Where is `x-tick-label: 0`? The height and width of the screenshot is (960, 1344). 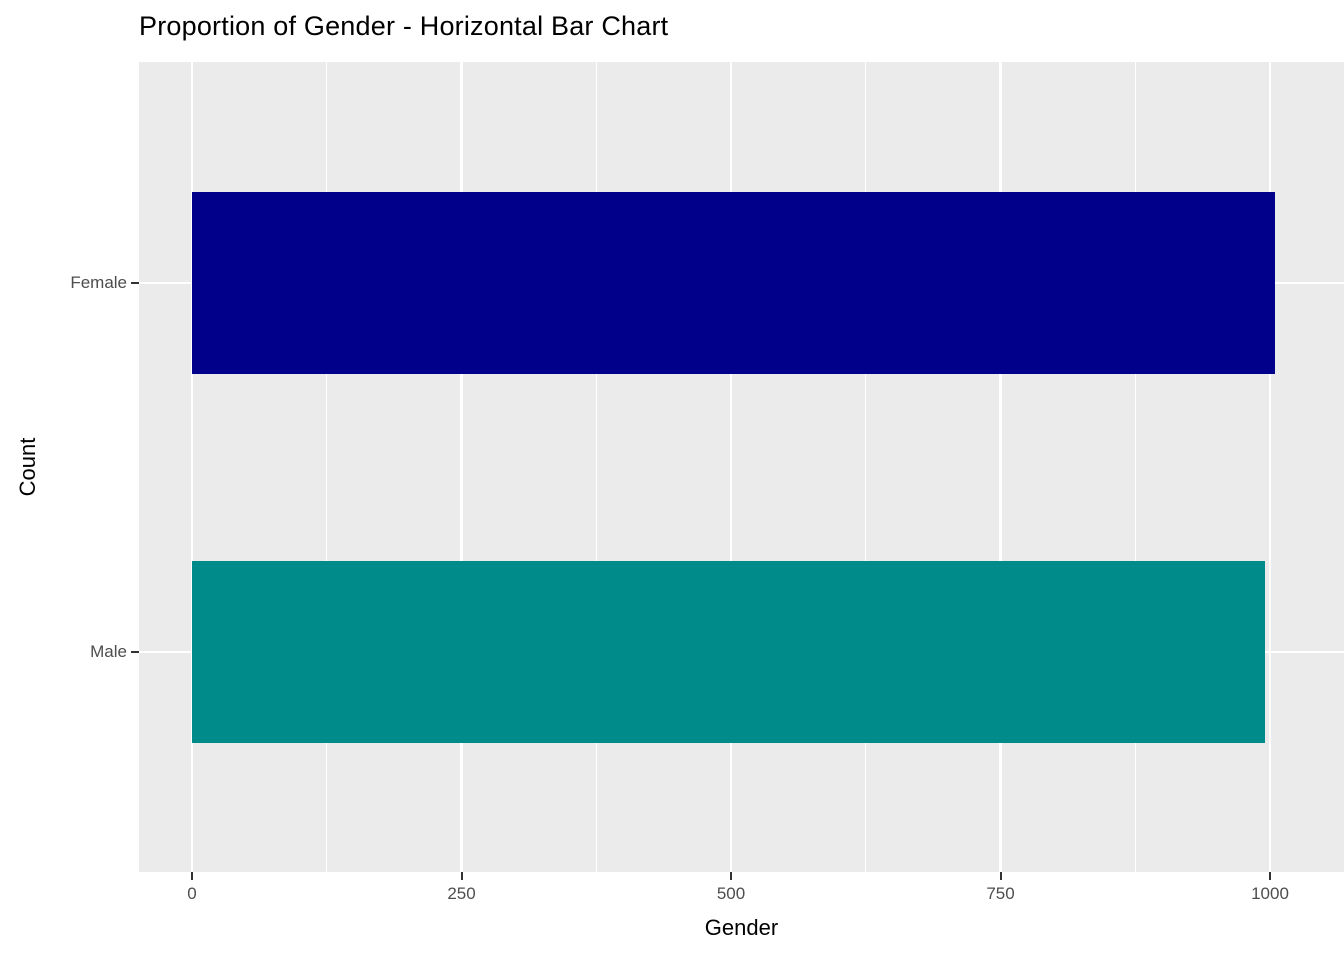 x-tick-label: 0 is located at coordinates (192, 893).